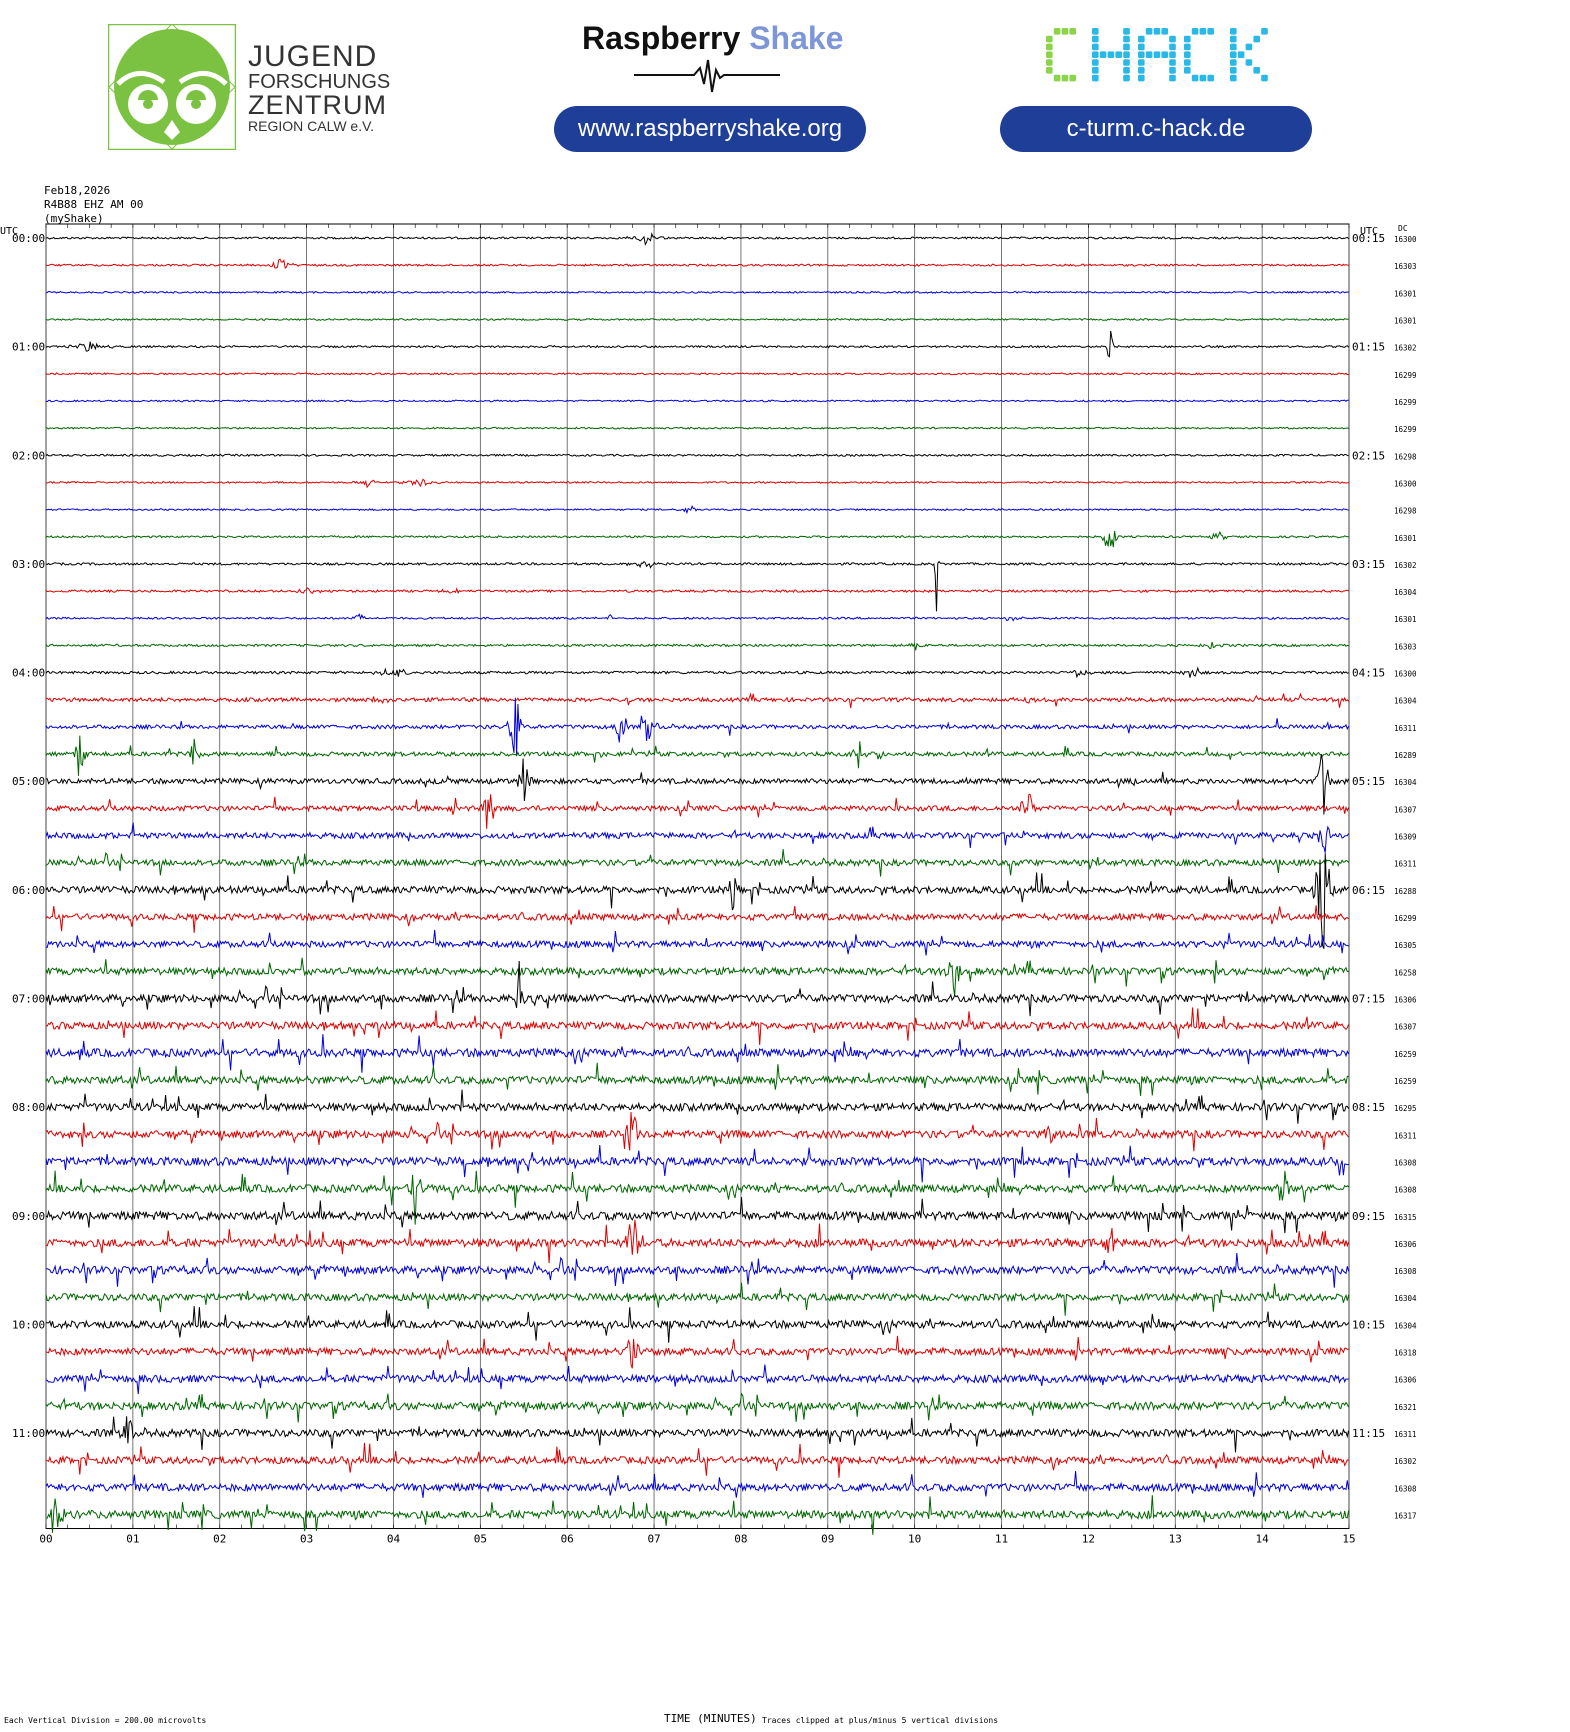 The width and height of the screenshot is (1570, 1732). Describe the element at coordinates (45, 1539) in the screenshot. I see `x-tick-label: 00` at that location.